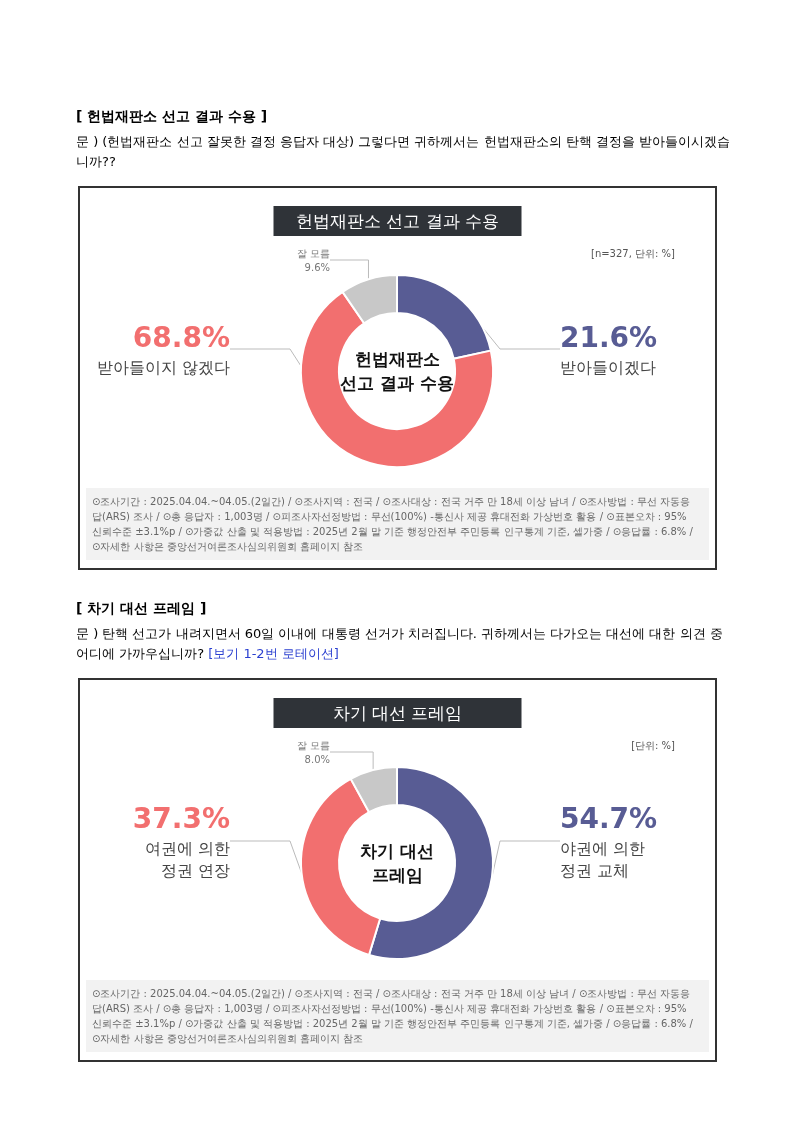 Image resolution: width=793 pixels, height=1121 pixels. What do you see at coordinates (317, 267) in the screenshot?
I see `data-label: 9.6%` at bounding box center [317, 267].